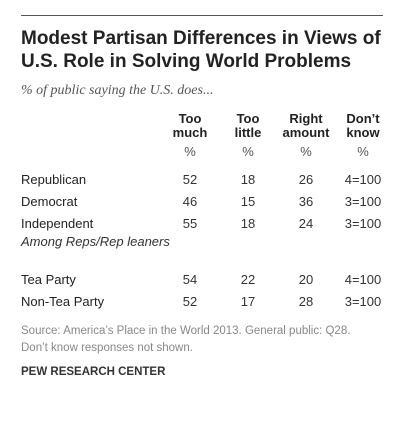 The width and height of the screenshot is (417, 427). I want to click on table-row: Republican 52 18 26 4=100, so click(206, 176).